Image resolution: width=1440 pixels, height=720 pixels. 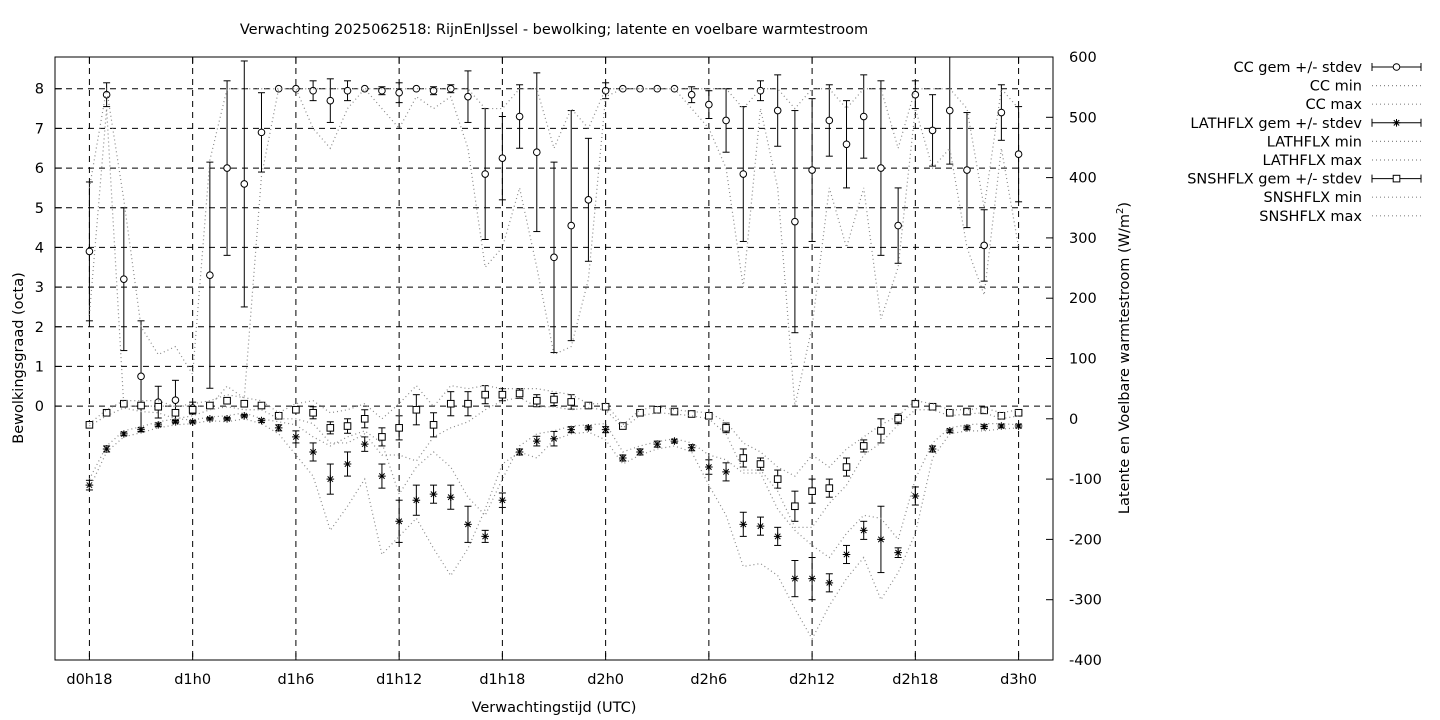 I want to click on series-snshflx-gem-stdev, so click(x=554, y=453).